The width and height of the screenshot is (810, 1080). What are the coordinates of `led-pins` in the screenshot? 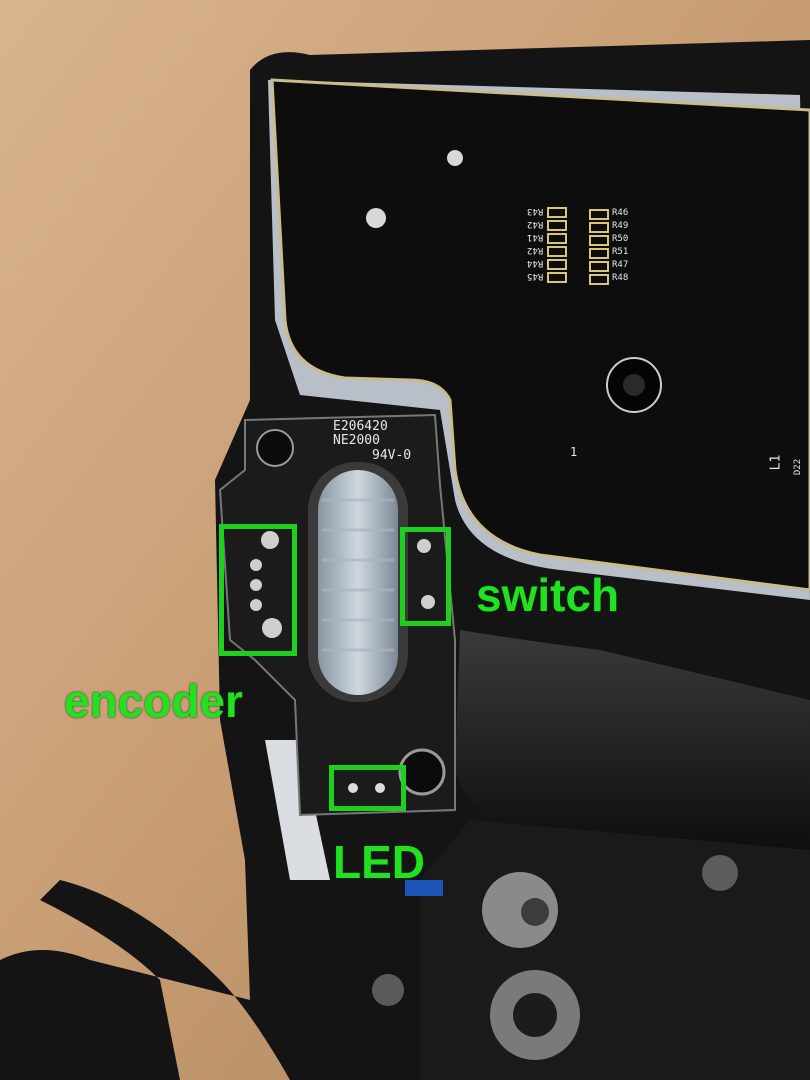 It's located at (366, 788).